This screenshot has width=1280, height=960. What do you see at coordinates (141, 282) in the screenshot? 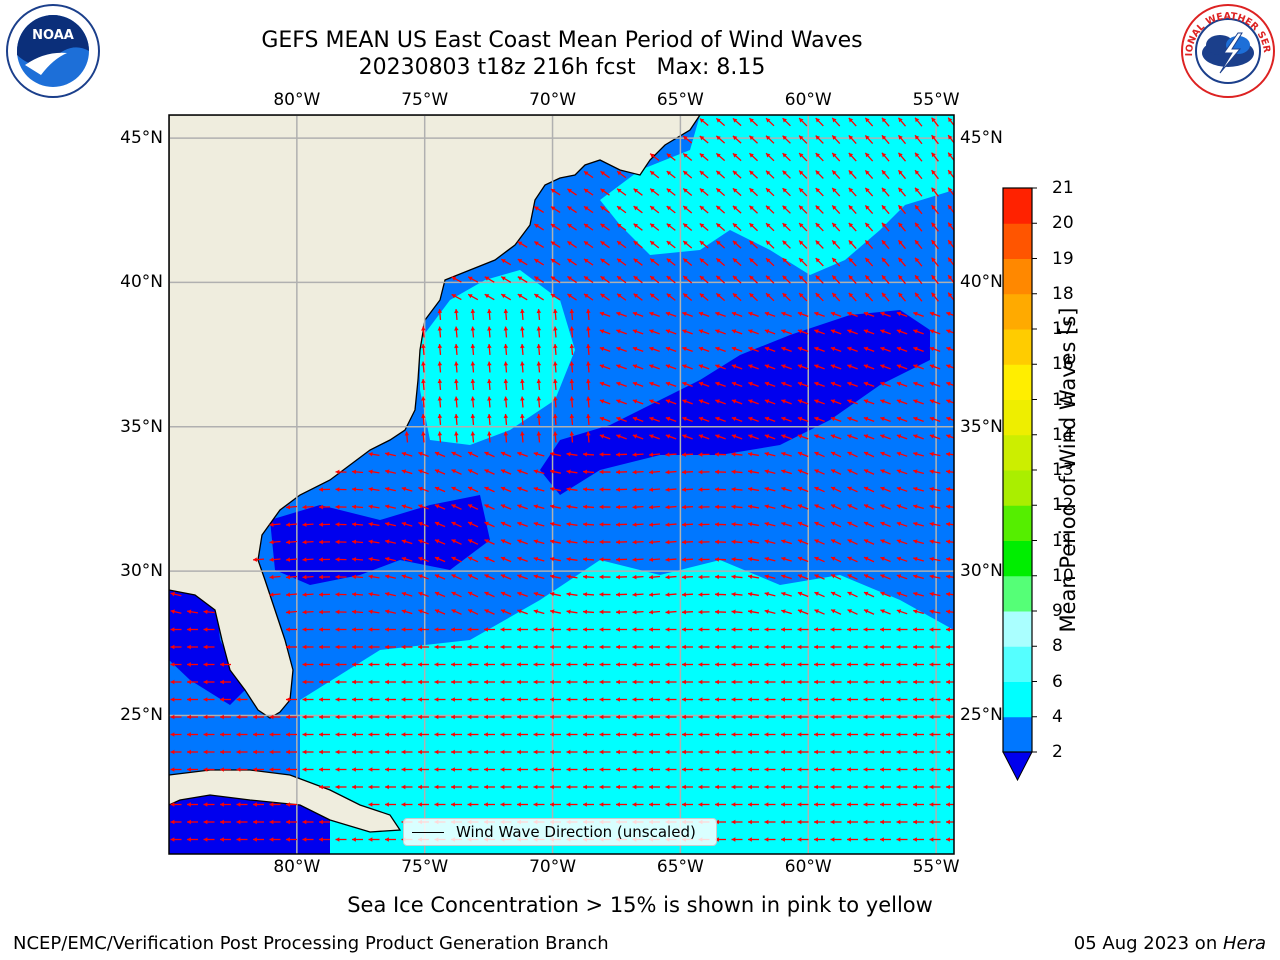
I see `tick-label: 40°N` at bounding box center [141, 282].